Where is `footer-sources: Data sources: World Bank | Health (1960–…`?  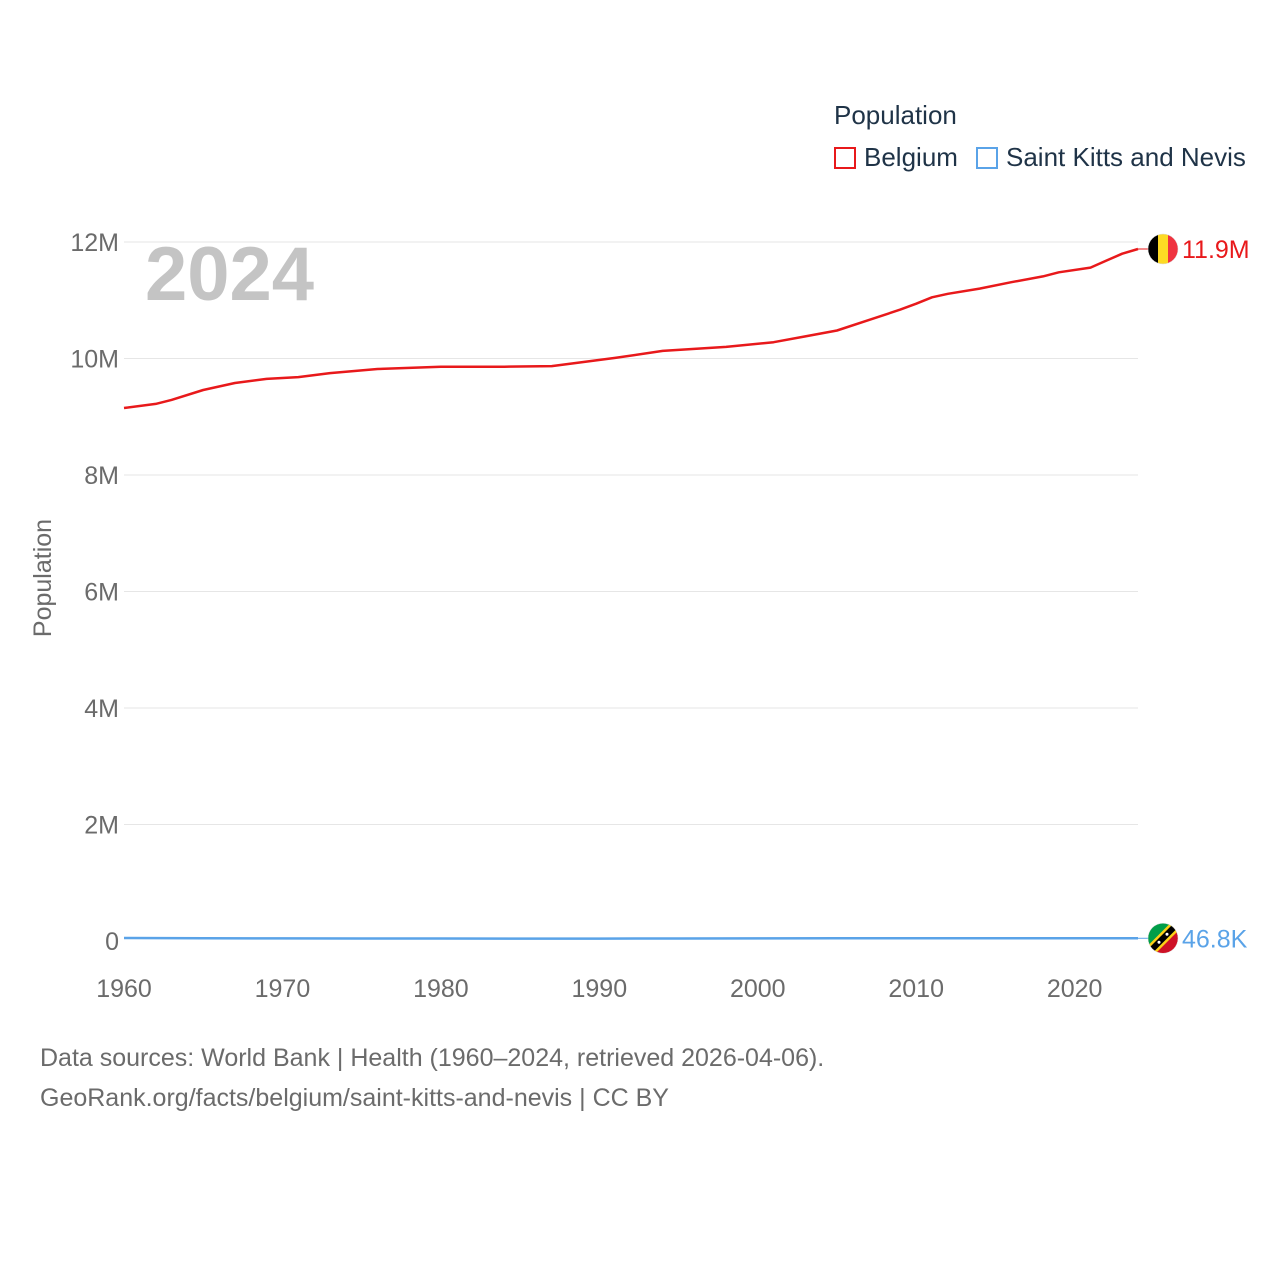
footer-sources: Data sources: World Bank | Health (1960–… is located at coordinates (432, 1058).